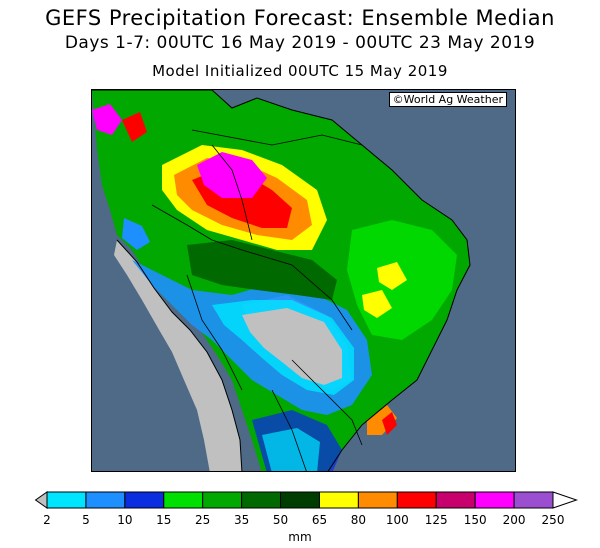  Describe the element at coordinates (447, 99) in the screenshot. I see `credit-label: ©World Ag Weather` at that location.